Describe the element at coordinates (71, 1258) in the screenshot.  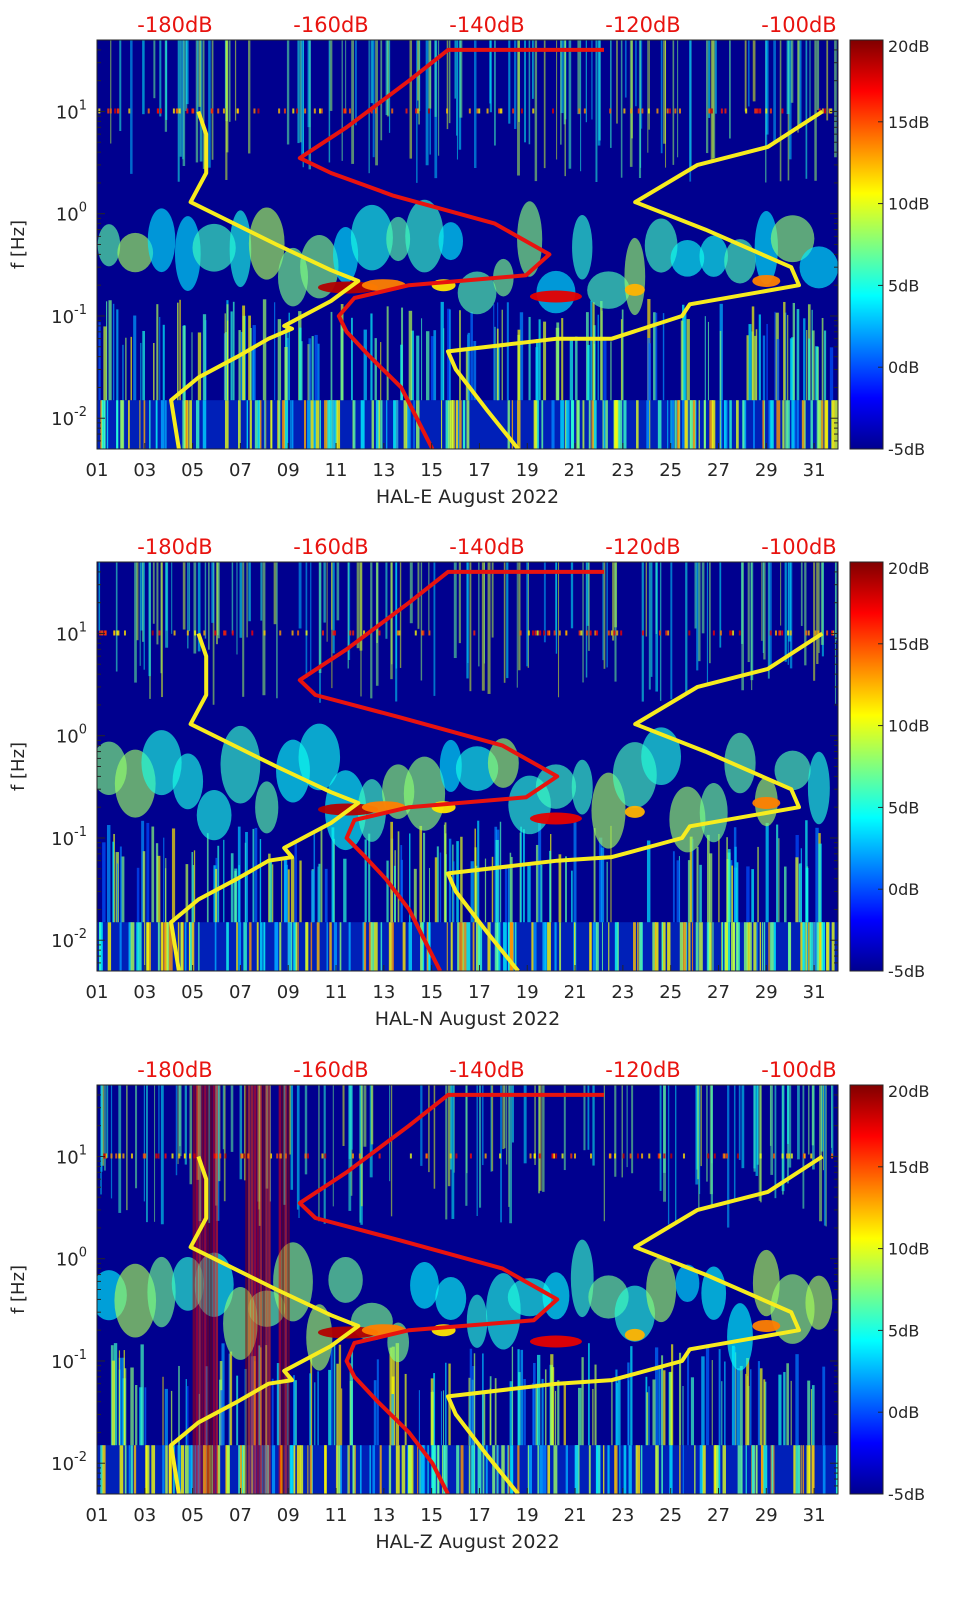
I see `y-tick-label: 10⁰` at that location.